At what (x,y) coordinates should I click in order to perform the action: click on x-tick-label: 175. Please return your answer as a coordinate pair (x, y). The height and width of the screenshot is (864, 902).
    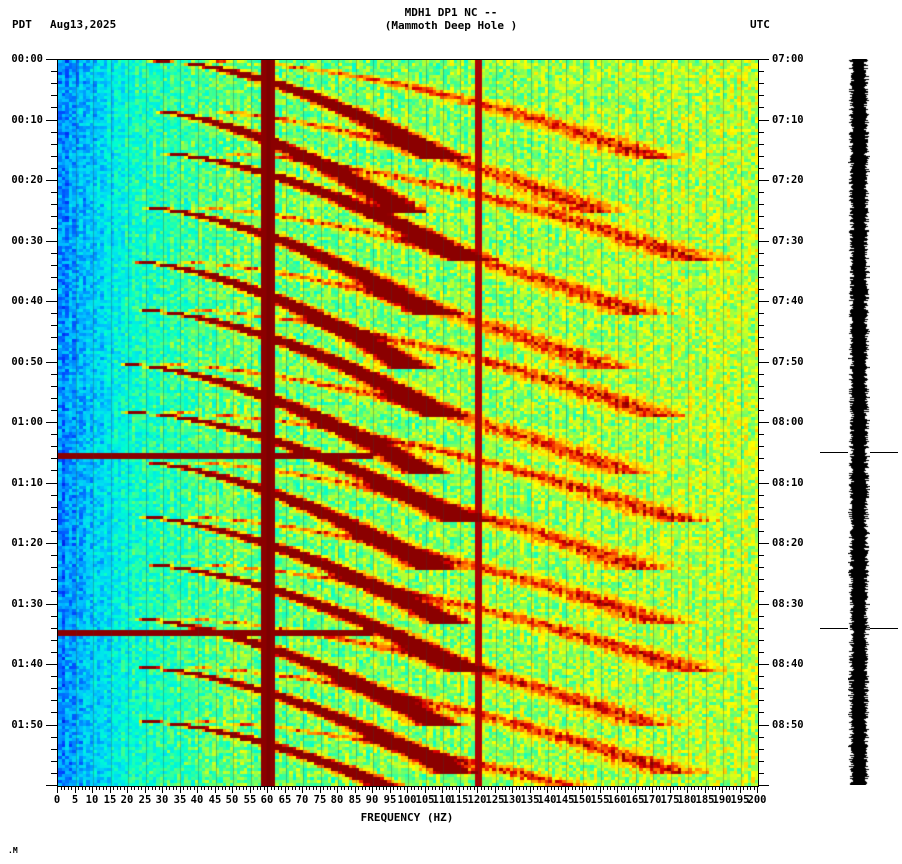
    Looking at the image, I should click on (670, 800).